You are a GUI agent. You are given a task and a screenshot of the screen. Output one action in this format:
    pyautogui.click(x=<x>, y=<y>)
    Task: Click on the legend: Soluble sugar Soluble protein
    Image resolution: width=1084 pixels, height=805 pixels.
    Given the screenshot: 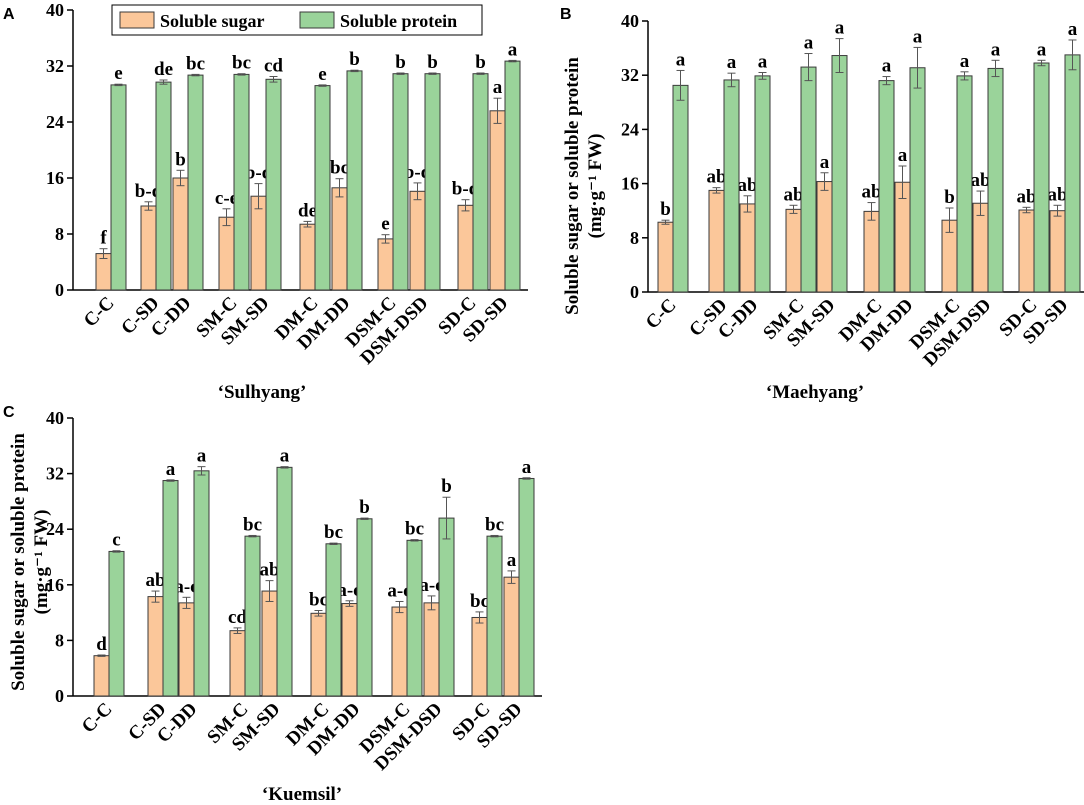 What is the action you would take?
    pyautogui.click(x=297, y=20)
    